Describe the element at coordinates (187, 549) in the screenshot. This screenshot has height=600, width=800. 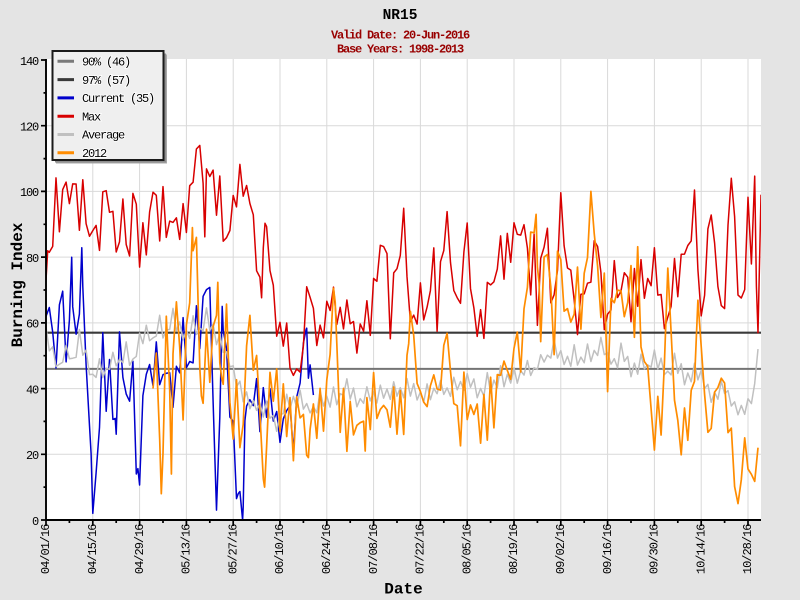
I see `svg-text: 05/13/16` at that location.